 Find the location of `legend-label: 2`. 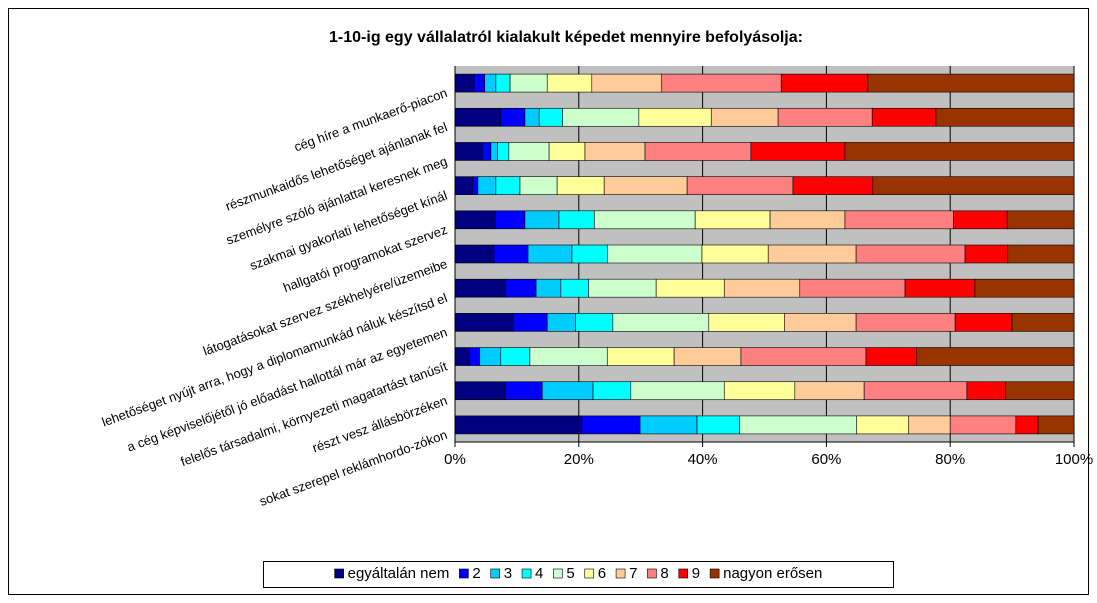

legend-label: 2 is located at coordinates (476, 573).